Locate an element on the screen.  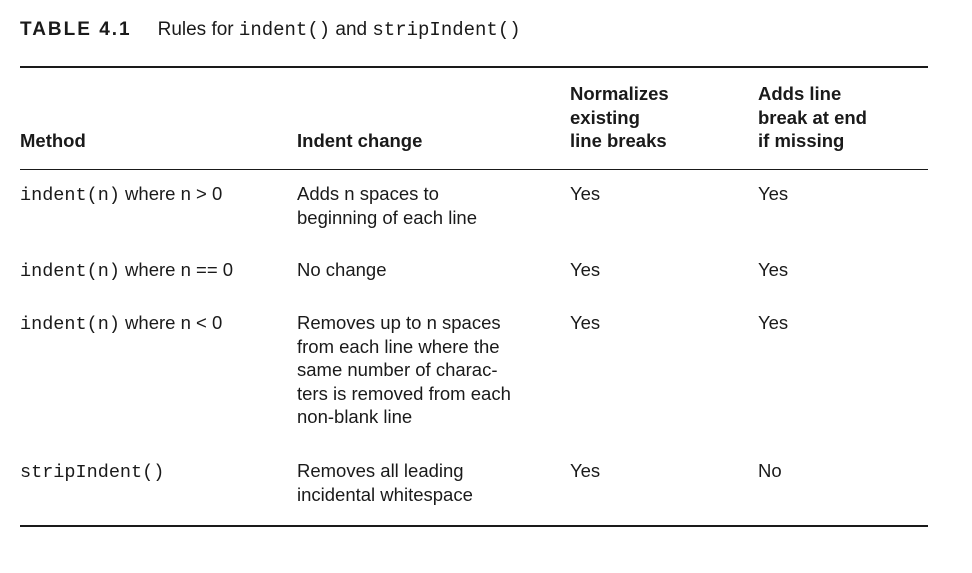
method-condition: where n == 0 is located at coordinates (176, 269).